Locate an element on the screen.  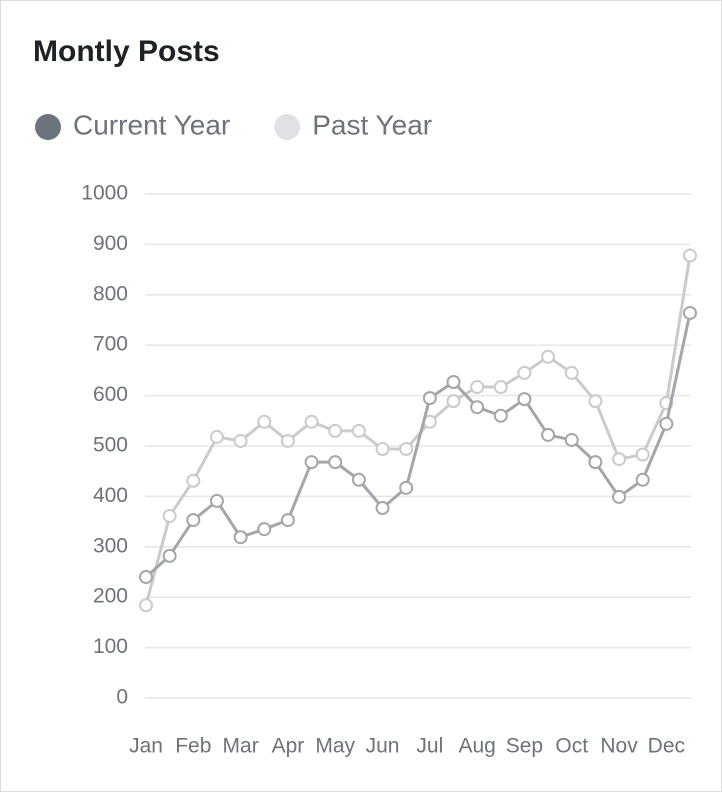
x-tick-label: Jul is located at coordinates (429, 746).